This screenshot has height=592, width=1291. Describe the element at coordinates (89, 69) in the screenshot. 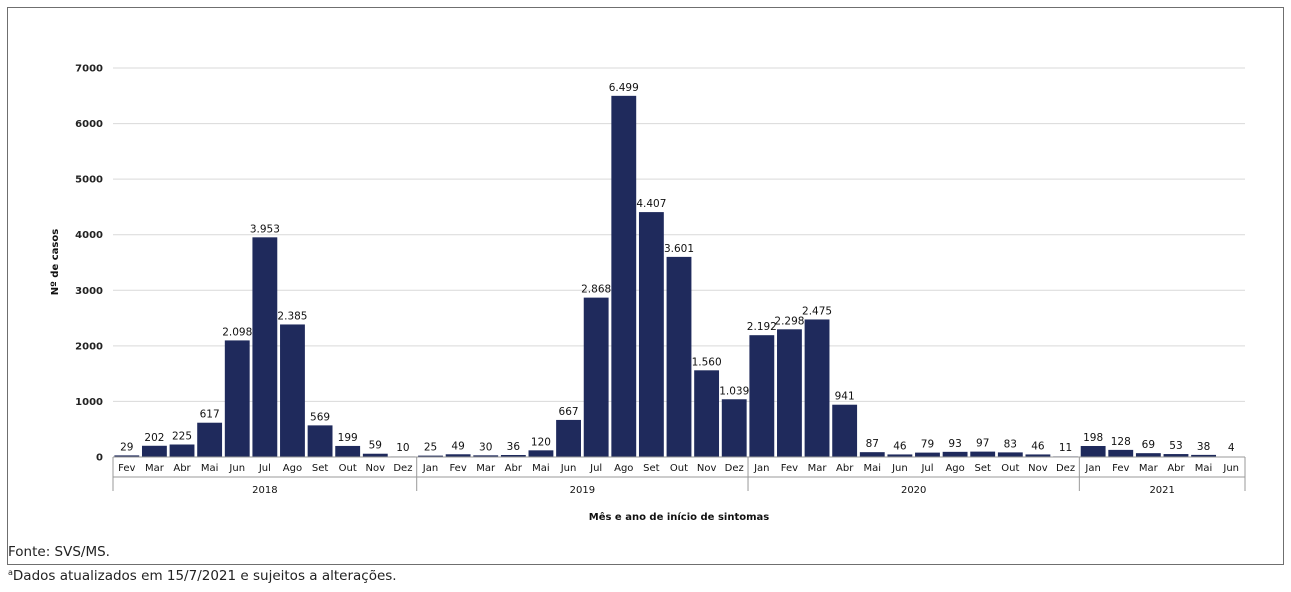

I see `y-tick-label: 7000` at that location.